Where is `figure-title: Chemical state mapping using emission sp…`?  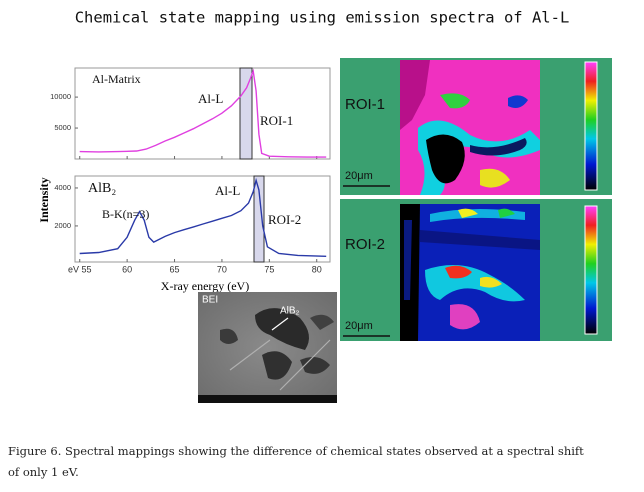
figure-title: Chemical state mapping using emission sp… is located at coordinates (322, 18).